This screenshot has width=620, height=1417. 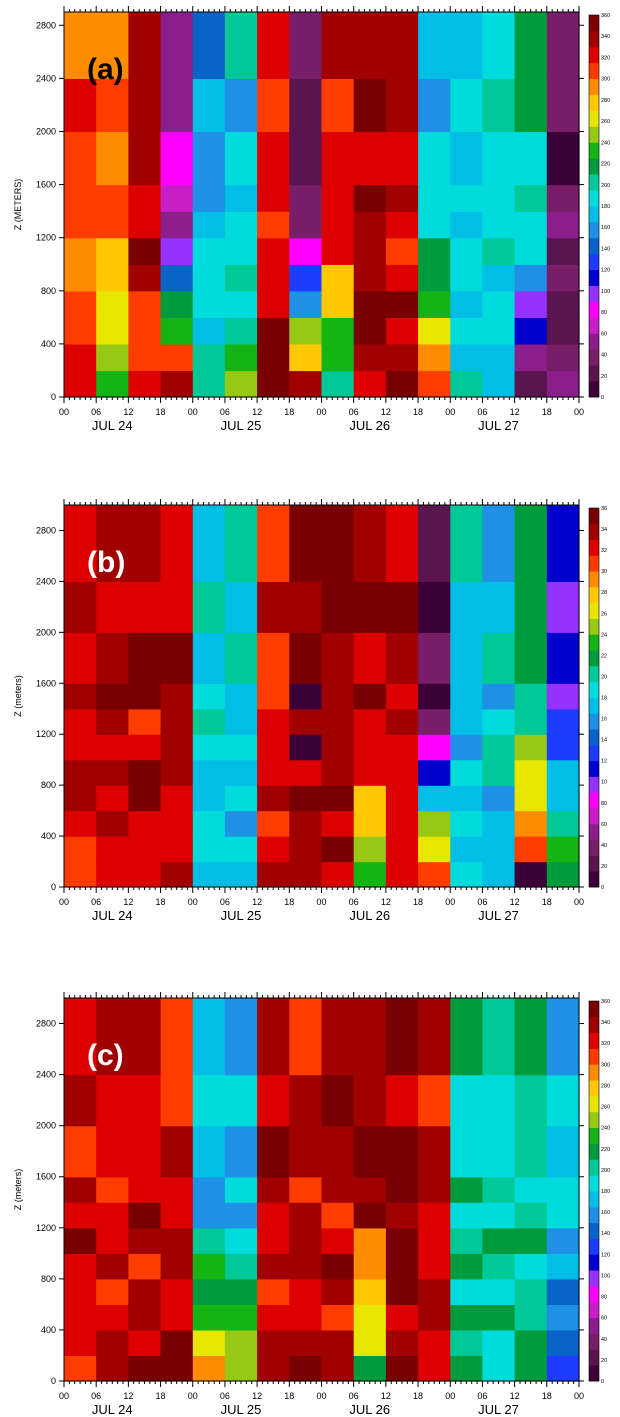 I want to click on y-tick-label: 2000, so click(x=46, y=131).